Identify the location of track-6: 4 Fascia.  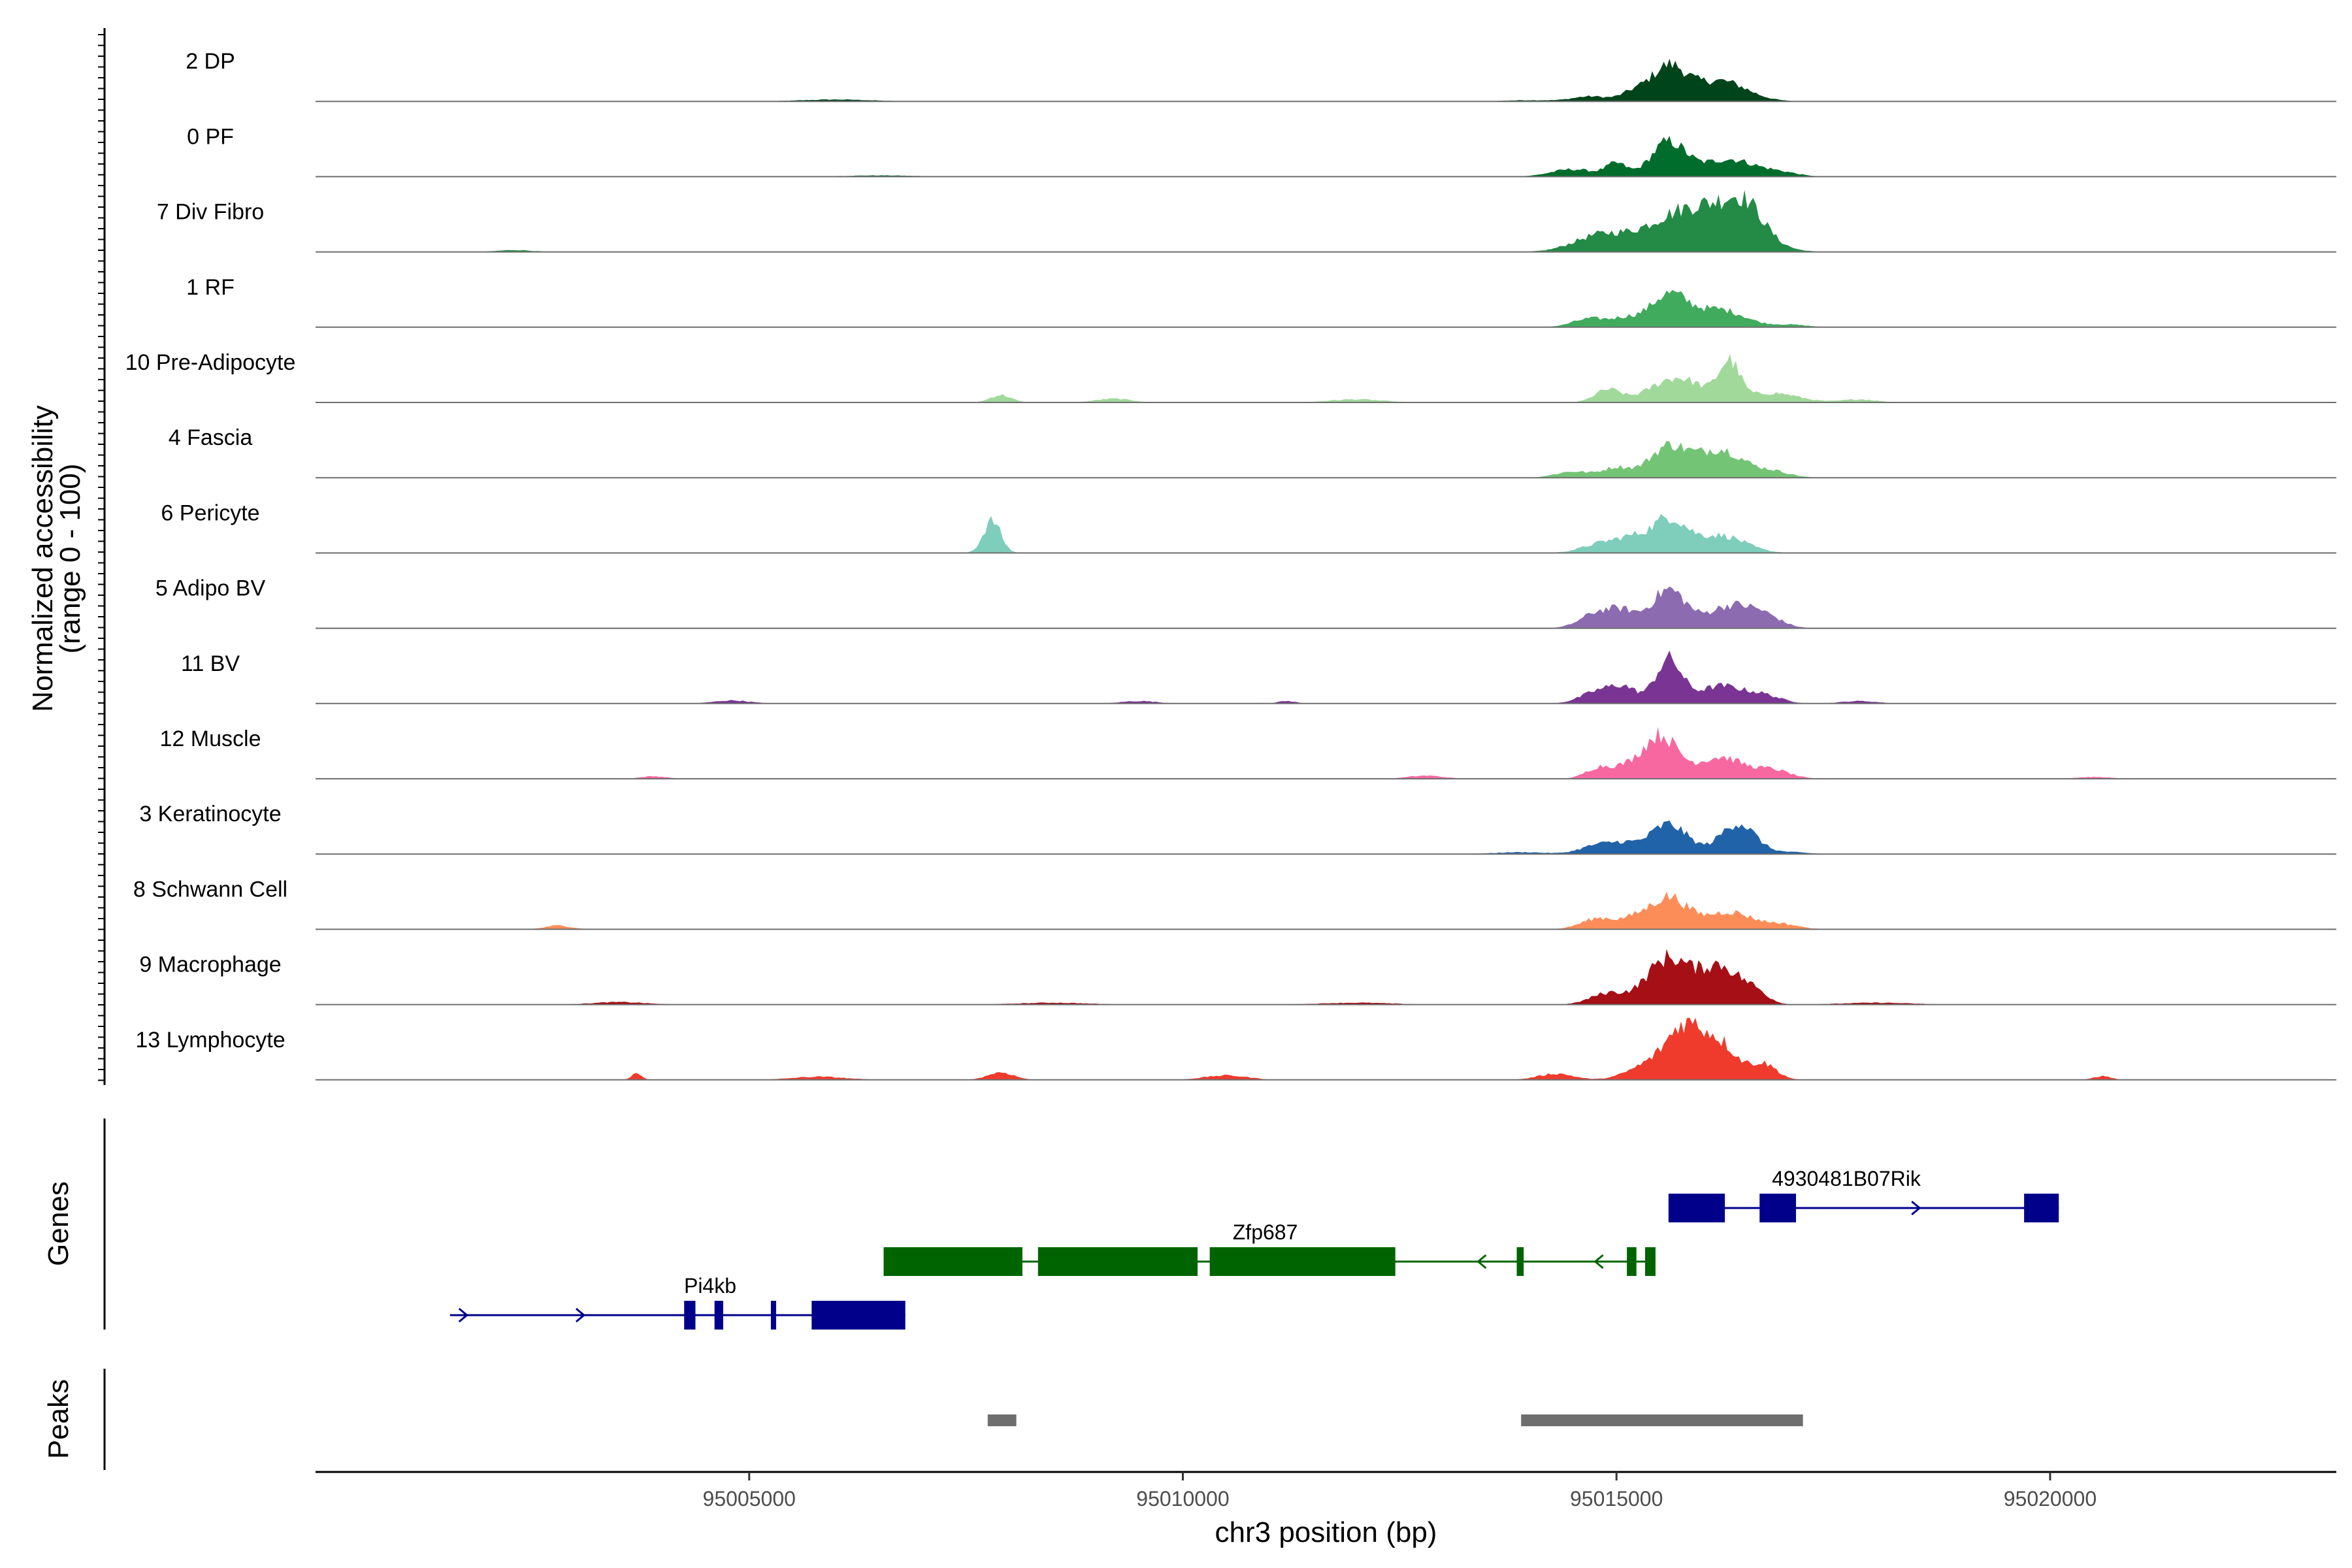
(1252, 452).